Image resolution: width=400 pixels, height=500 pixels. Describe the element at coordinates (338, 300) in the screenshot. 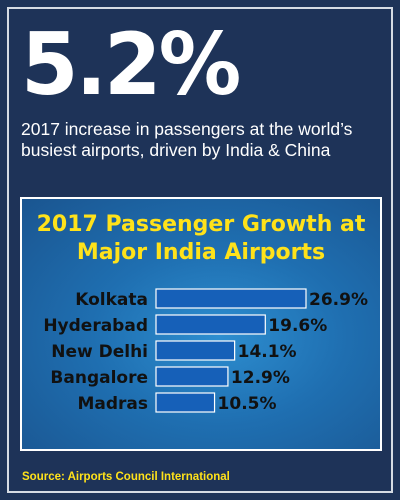

I see `value-label: 26.9%` at that location.